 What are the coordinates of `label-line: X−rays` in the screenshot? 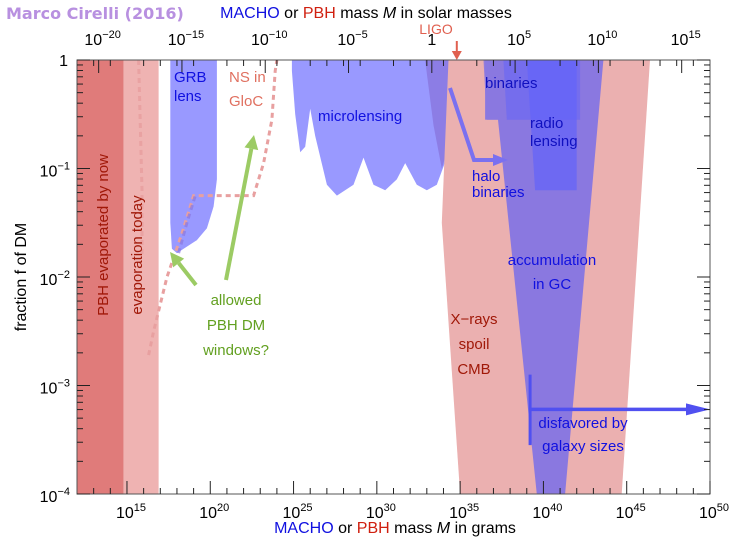 It's located at (473, 319).